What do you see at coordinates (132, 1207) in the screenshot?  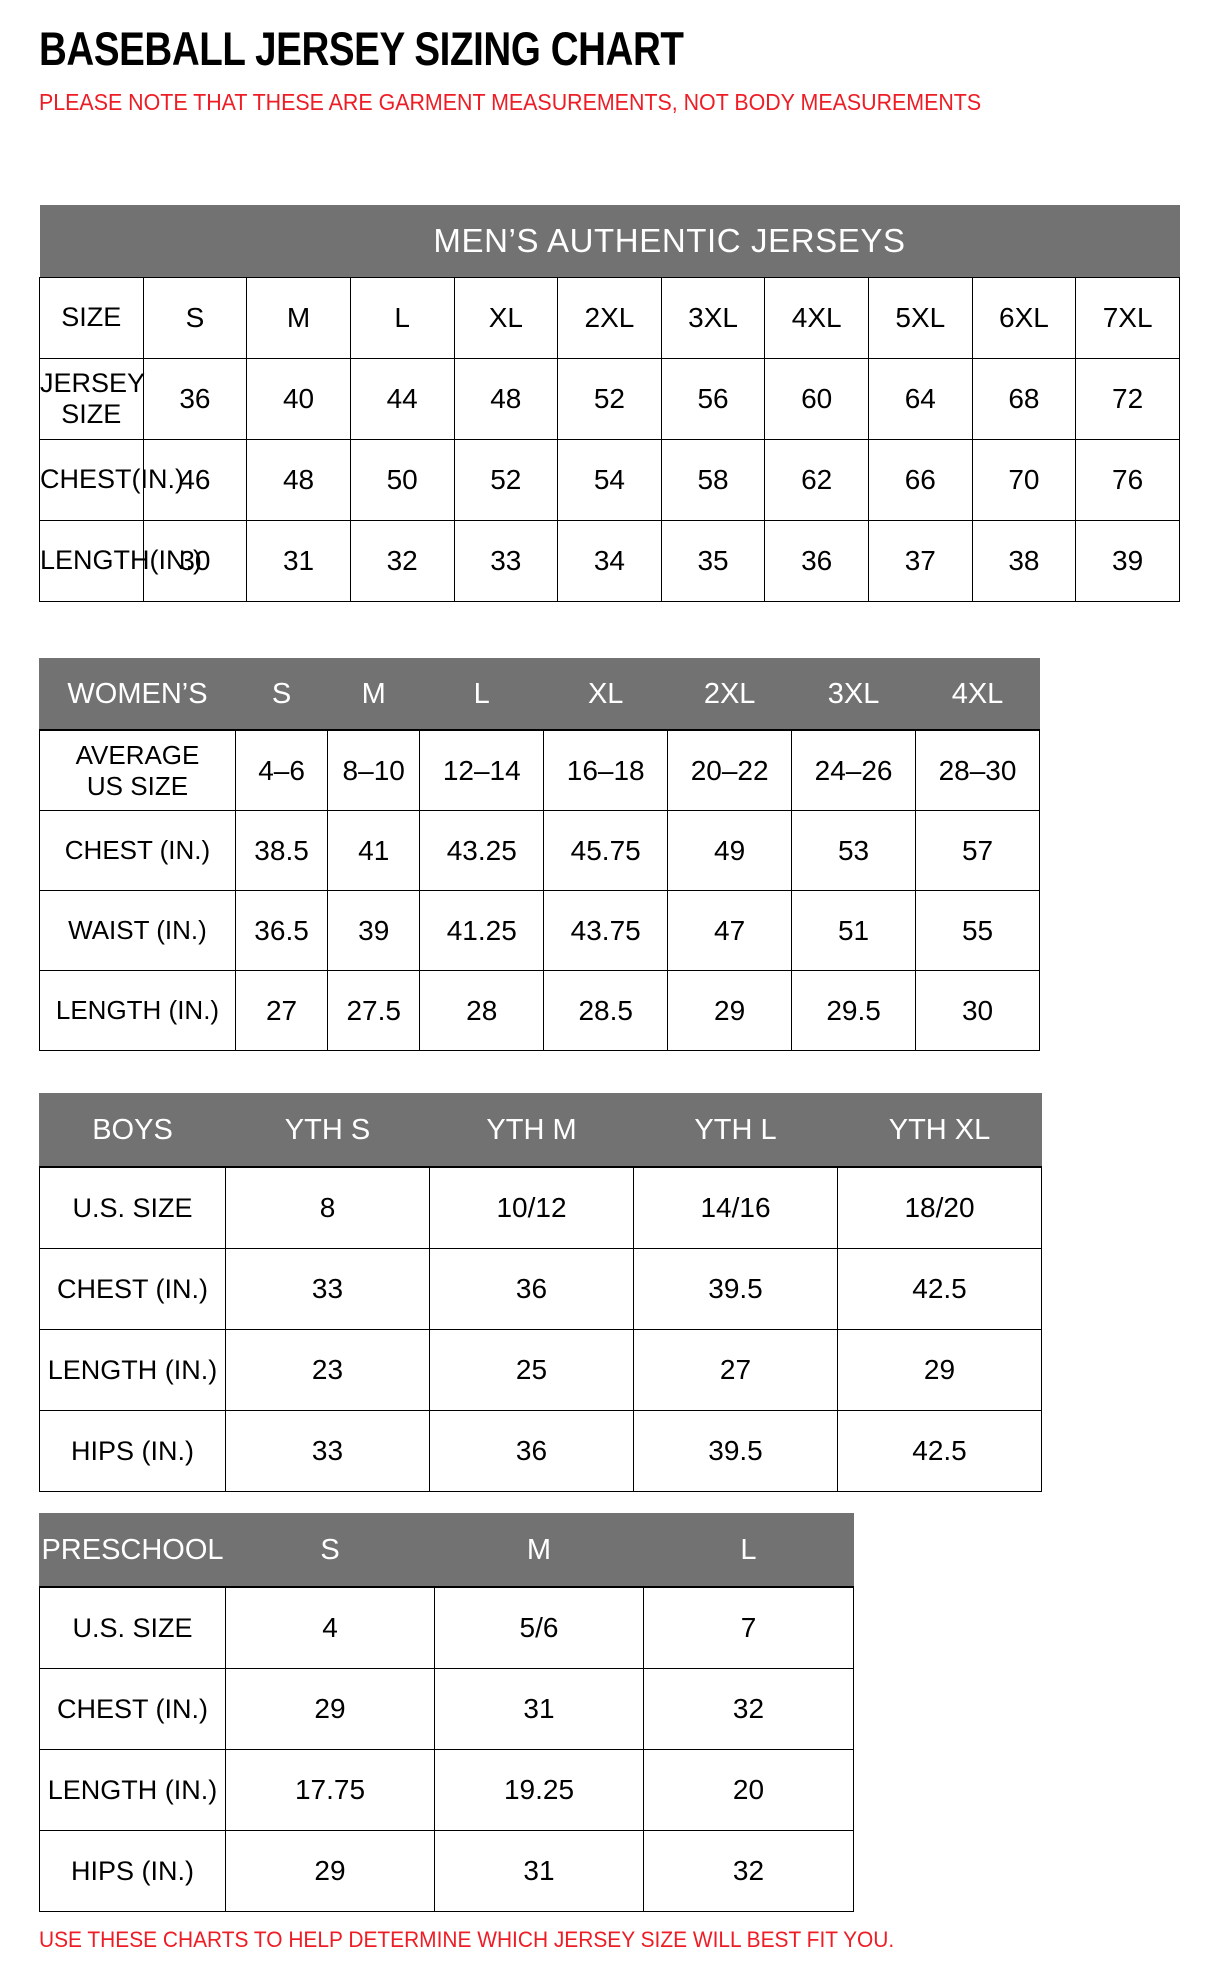 I see `boys-row-label-us-size: U.S. SIZE` at bounding box center [132, 1207].